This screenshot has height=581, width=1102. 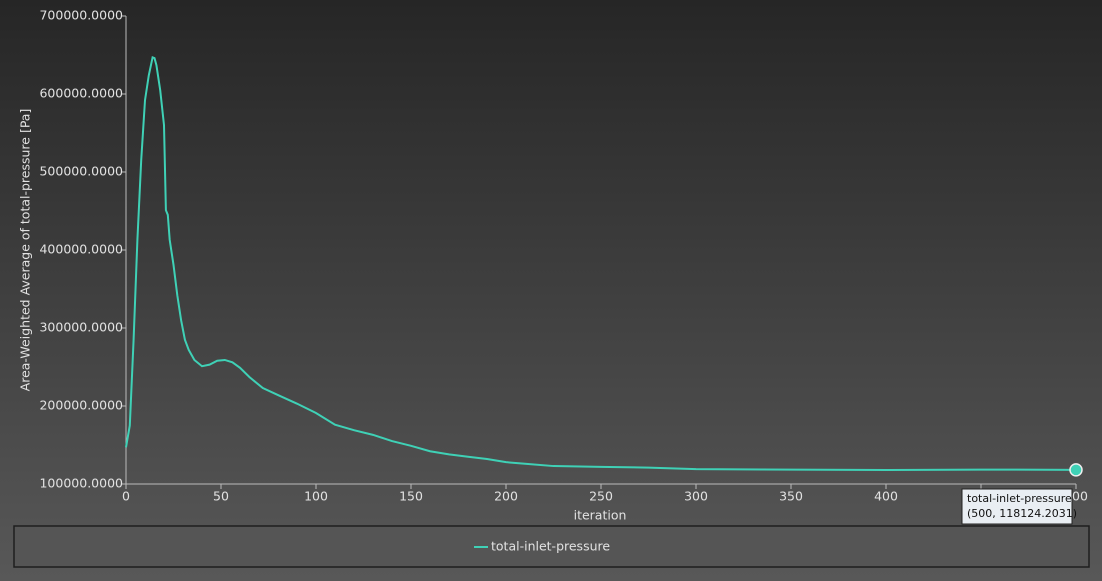 What do you see at coordinates (1017, 506) in the screenshot?
I see `tooltip-box` at bounding box center [1017, 506].